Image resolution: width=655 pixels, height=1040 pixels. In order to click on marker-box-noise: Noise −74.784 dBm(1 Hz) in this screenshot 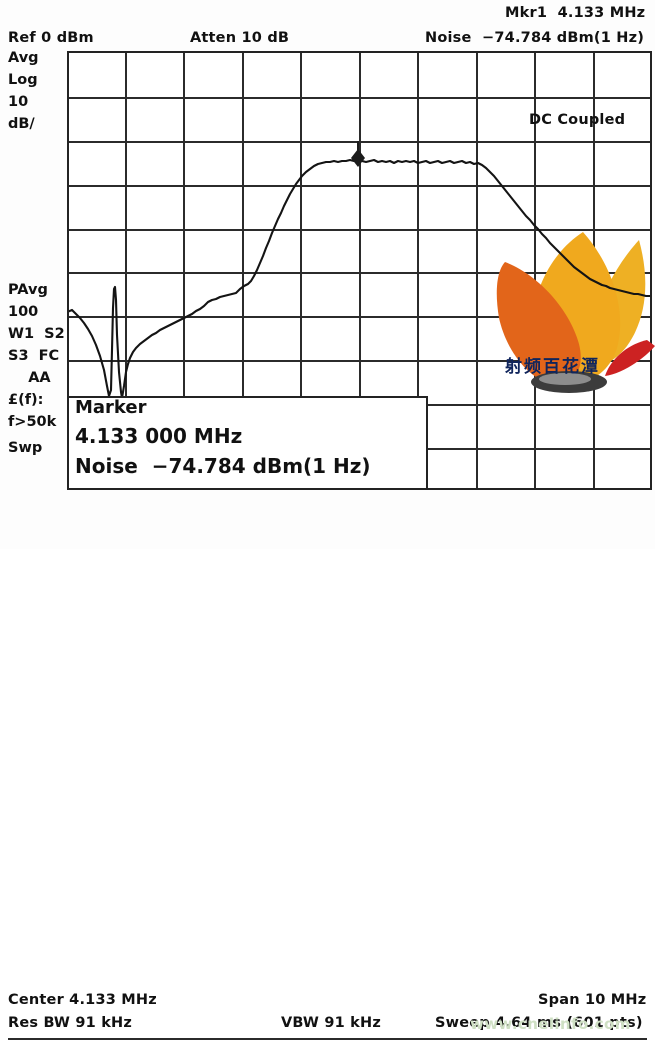, I will do `click(223, 466)`.